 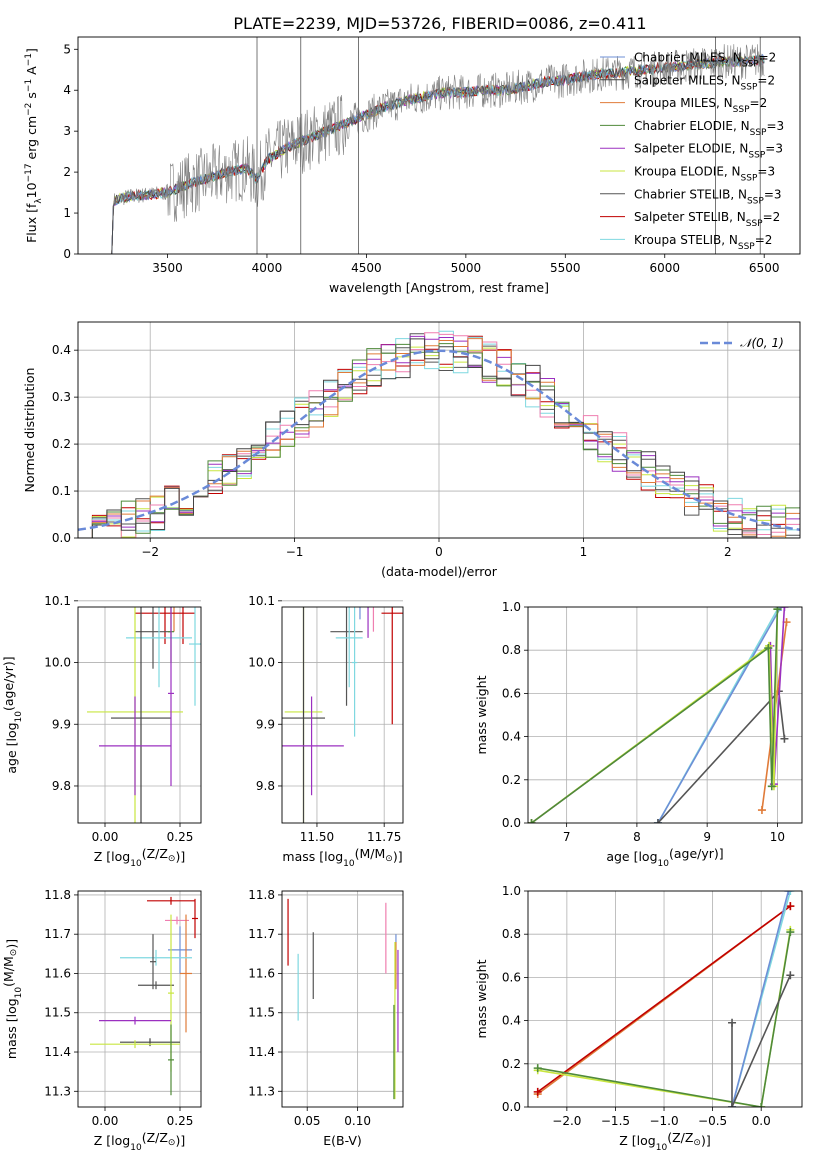 I want to click on y-axis-label: Flux [fλ10−17 erg cm−2 s−1 A−1], so click(x=34, y=145).